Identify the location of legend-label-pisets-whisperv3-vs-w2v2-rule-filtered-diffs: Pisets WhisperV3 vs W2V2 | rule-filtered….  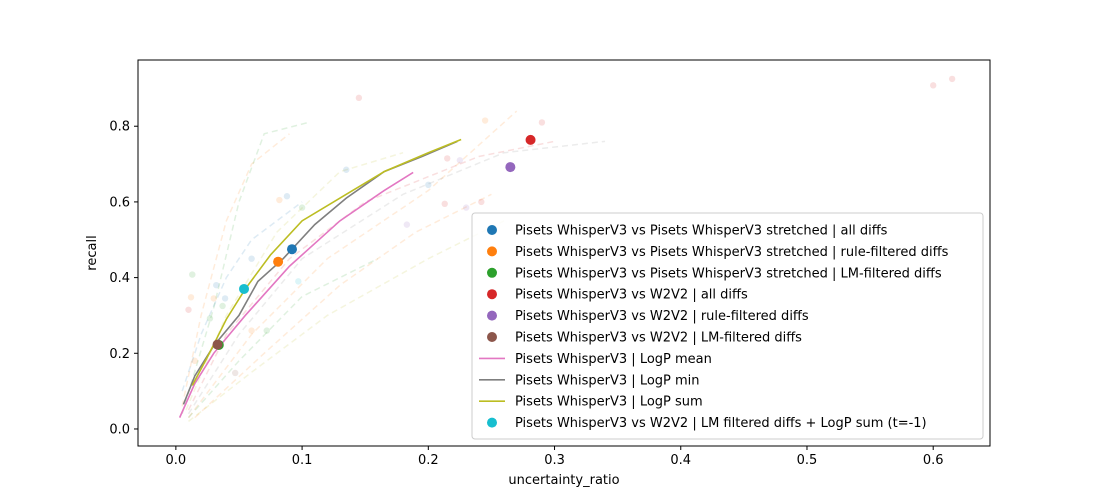
(662, 316).